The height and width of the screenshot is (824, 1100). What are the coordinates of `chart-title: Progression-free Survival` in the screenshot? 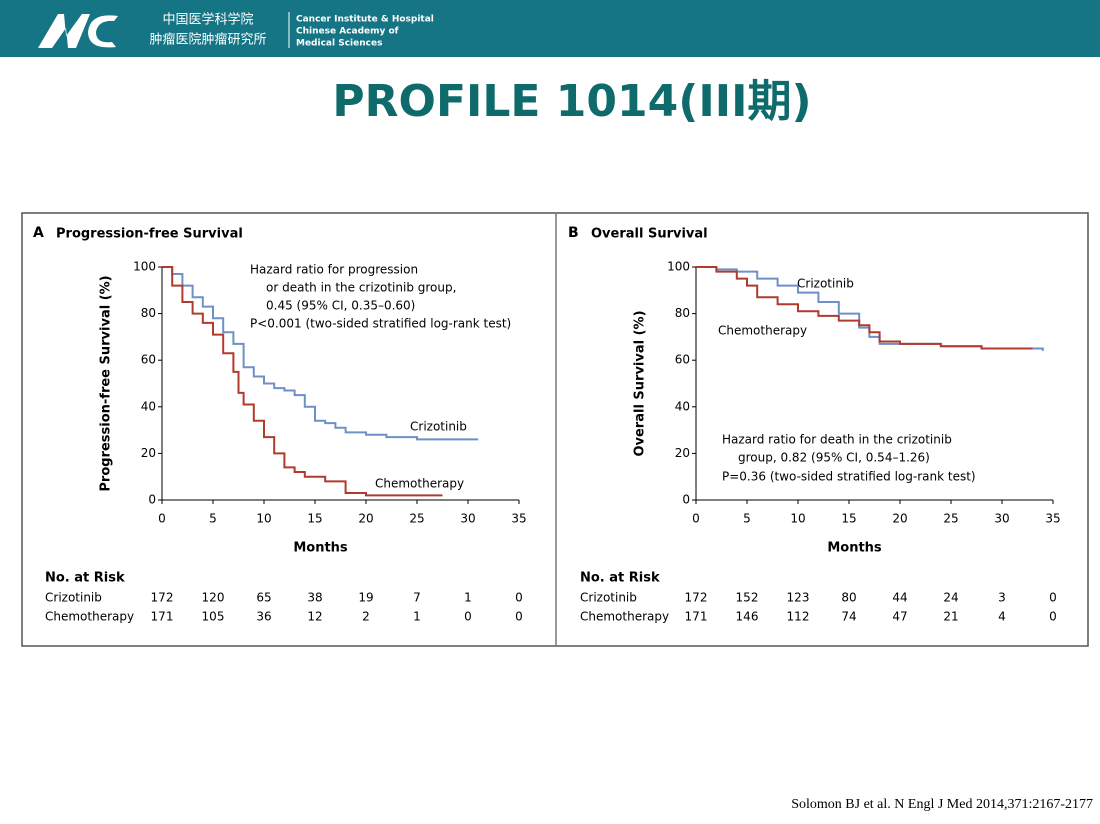 It's located at (149, 234).